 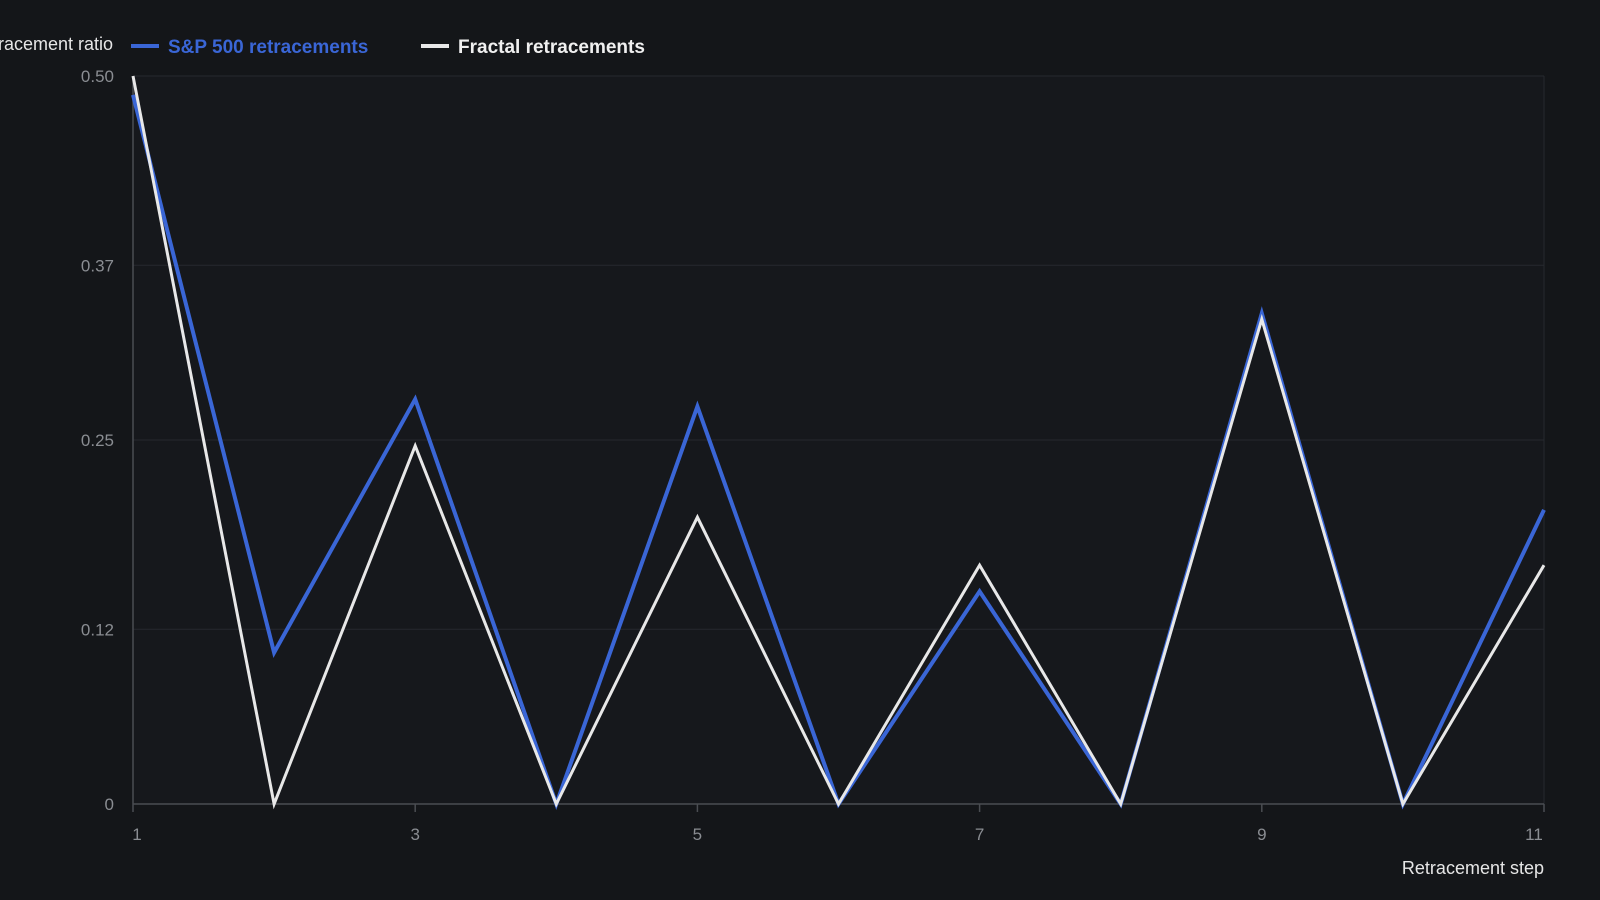 I want to click on y-tick-label: 0.37, so click(x=97, y=265).